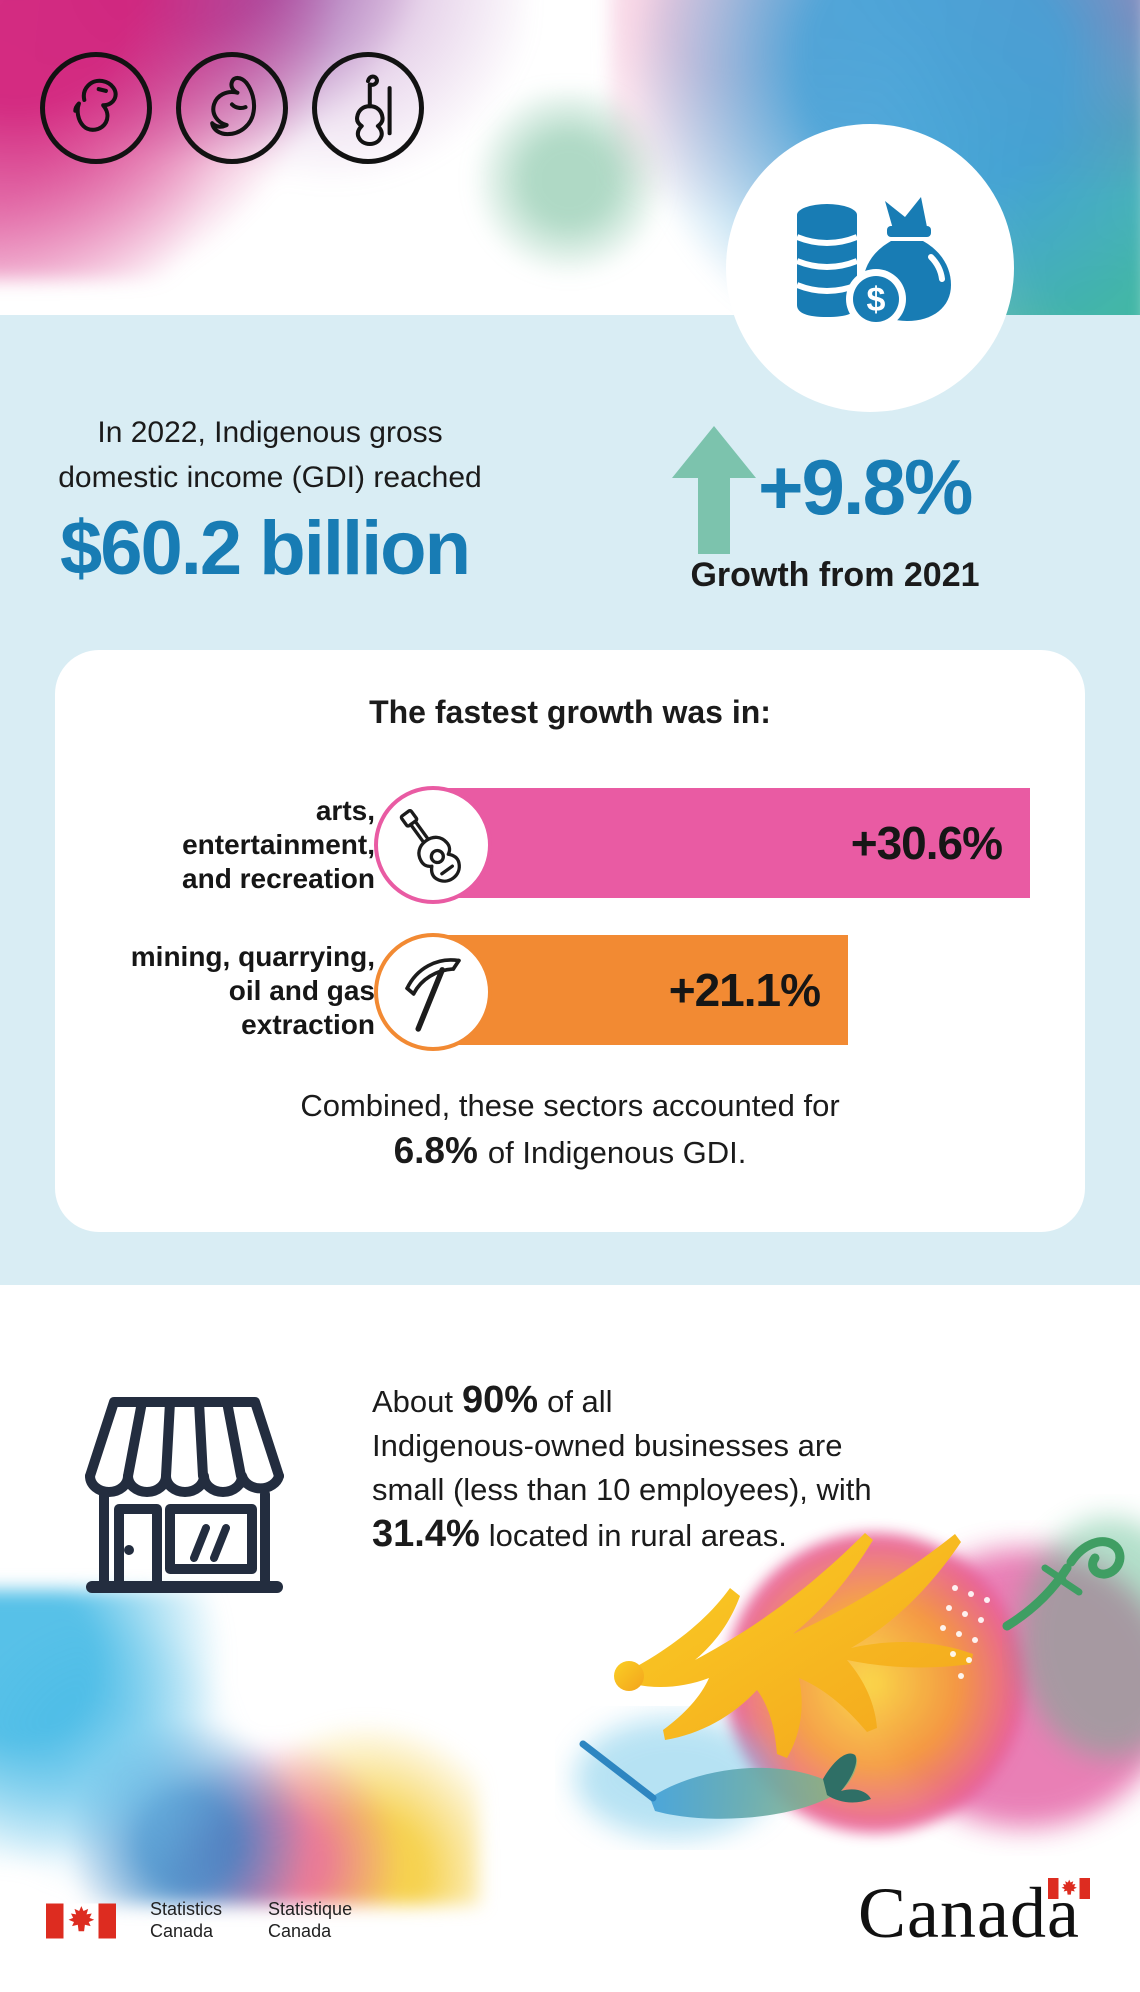 This screenshot has height=1992, width=1140. Describe the element at coordinates (926, 843) in the screenshot. I see `bar-value-arts: +30.6%` at that location.